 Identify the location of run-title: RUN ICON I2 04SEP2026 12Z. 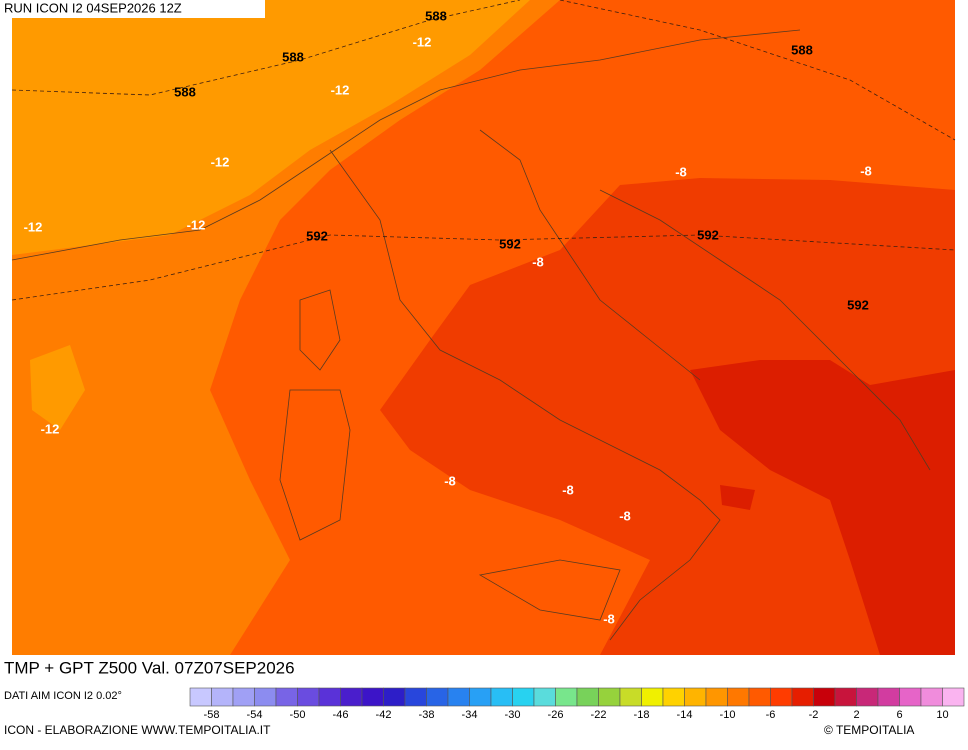
(93, 7).